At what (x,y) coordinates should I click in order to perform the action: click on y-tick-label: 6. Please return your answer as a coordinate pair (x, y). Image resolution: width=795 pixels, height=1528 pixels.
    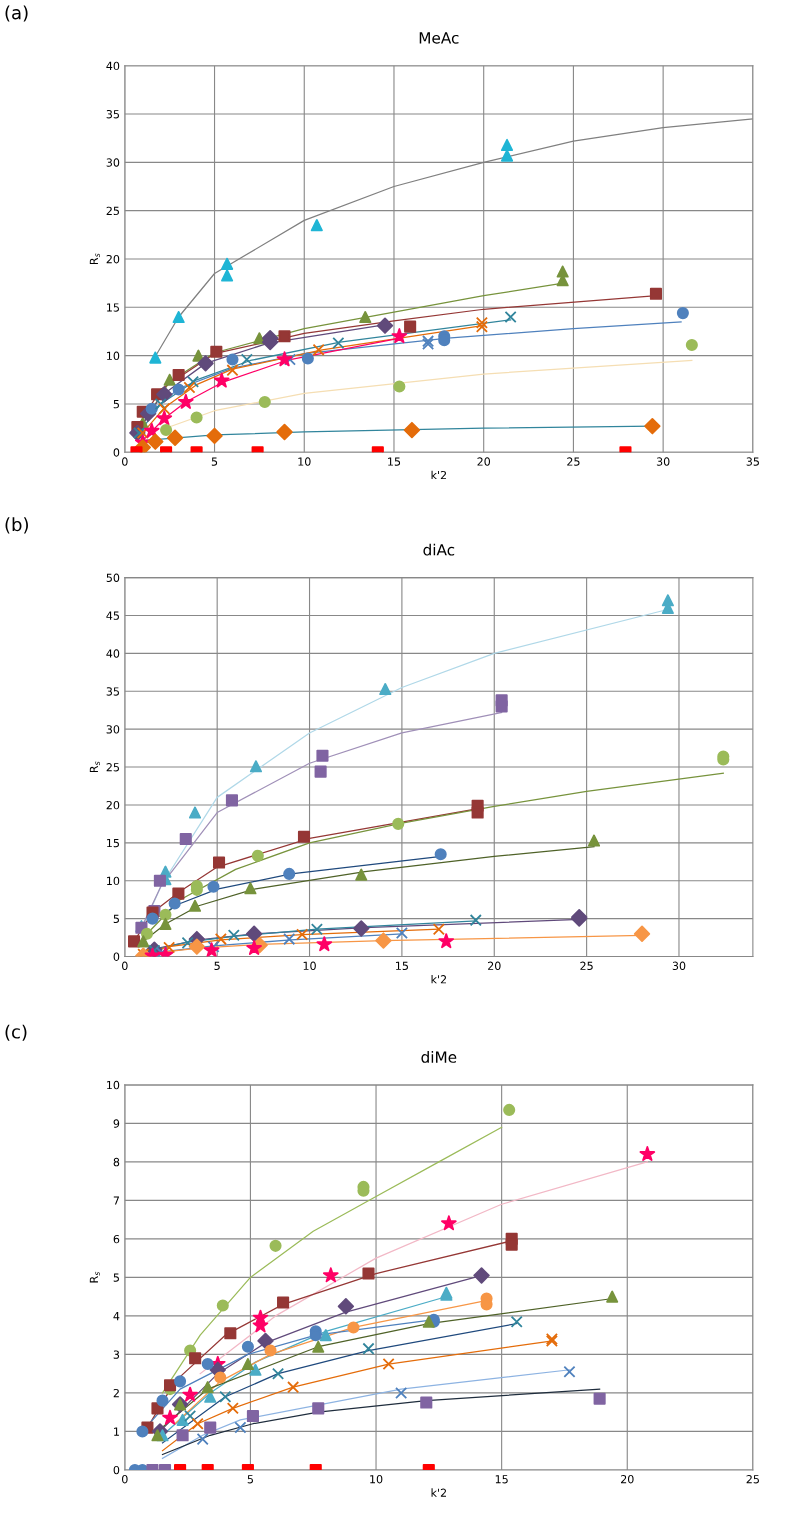
    Looking at the image, I should click on (116, 1239).